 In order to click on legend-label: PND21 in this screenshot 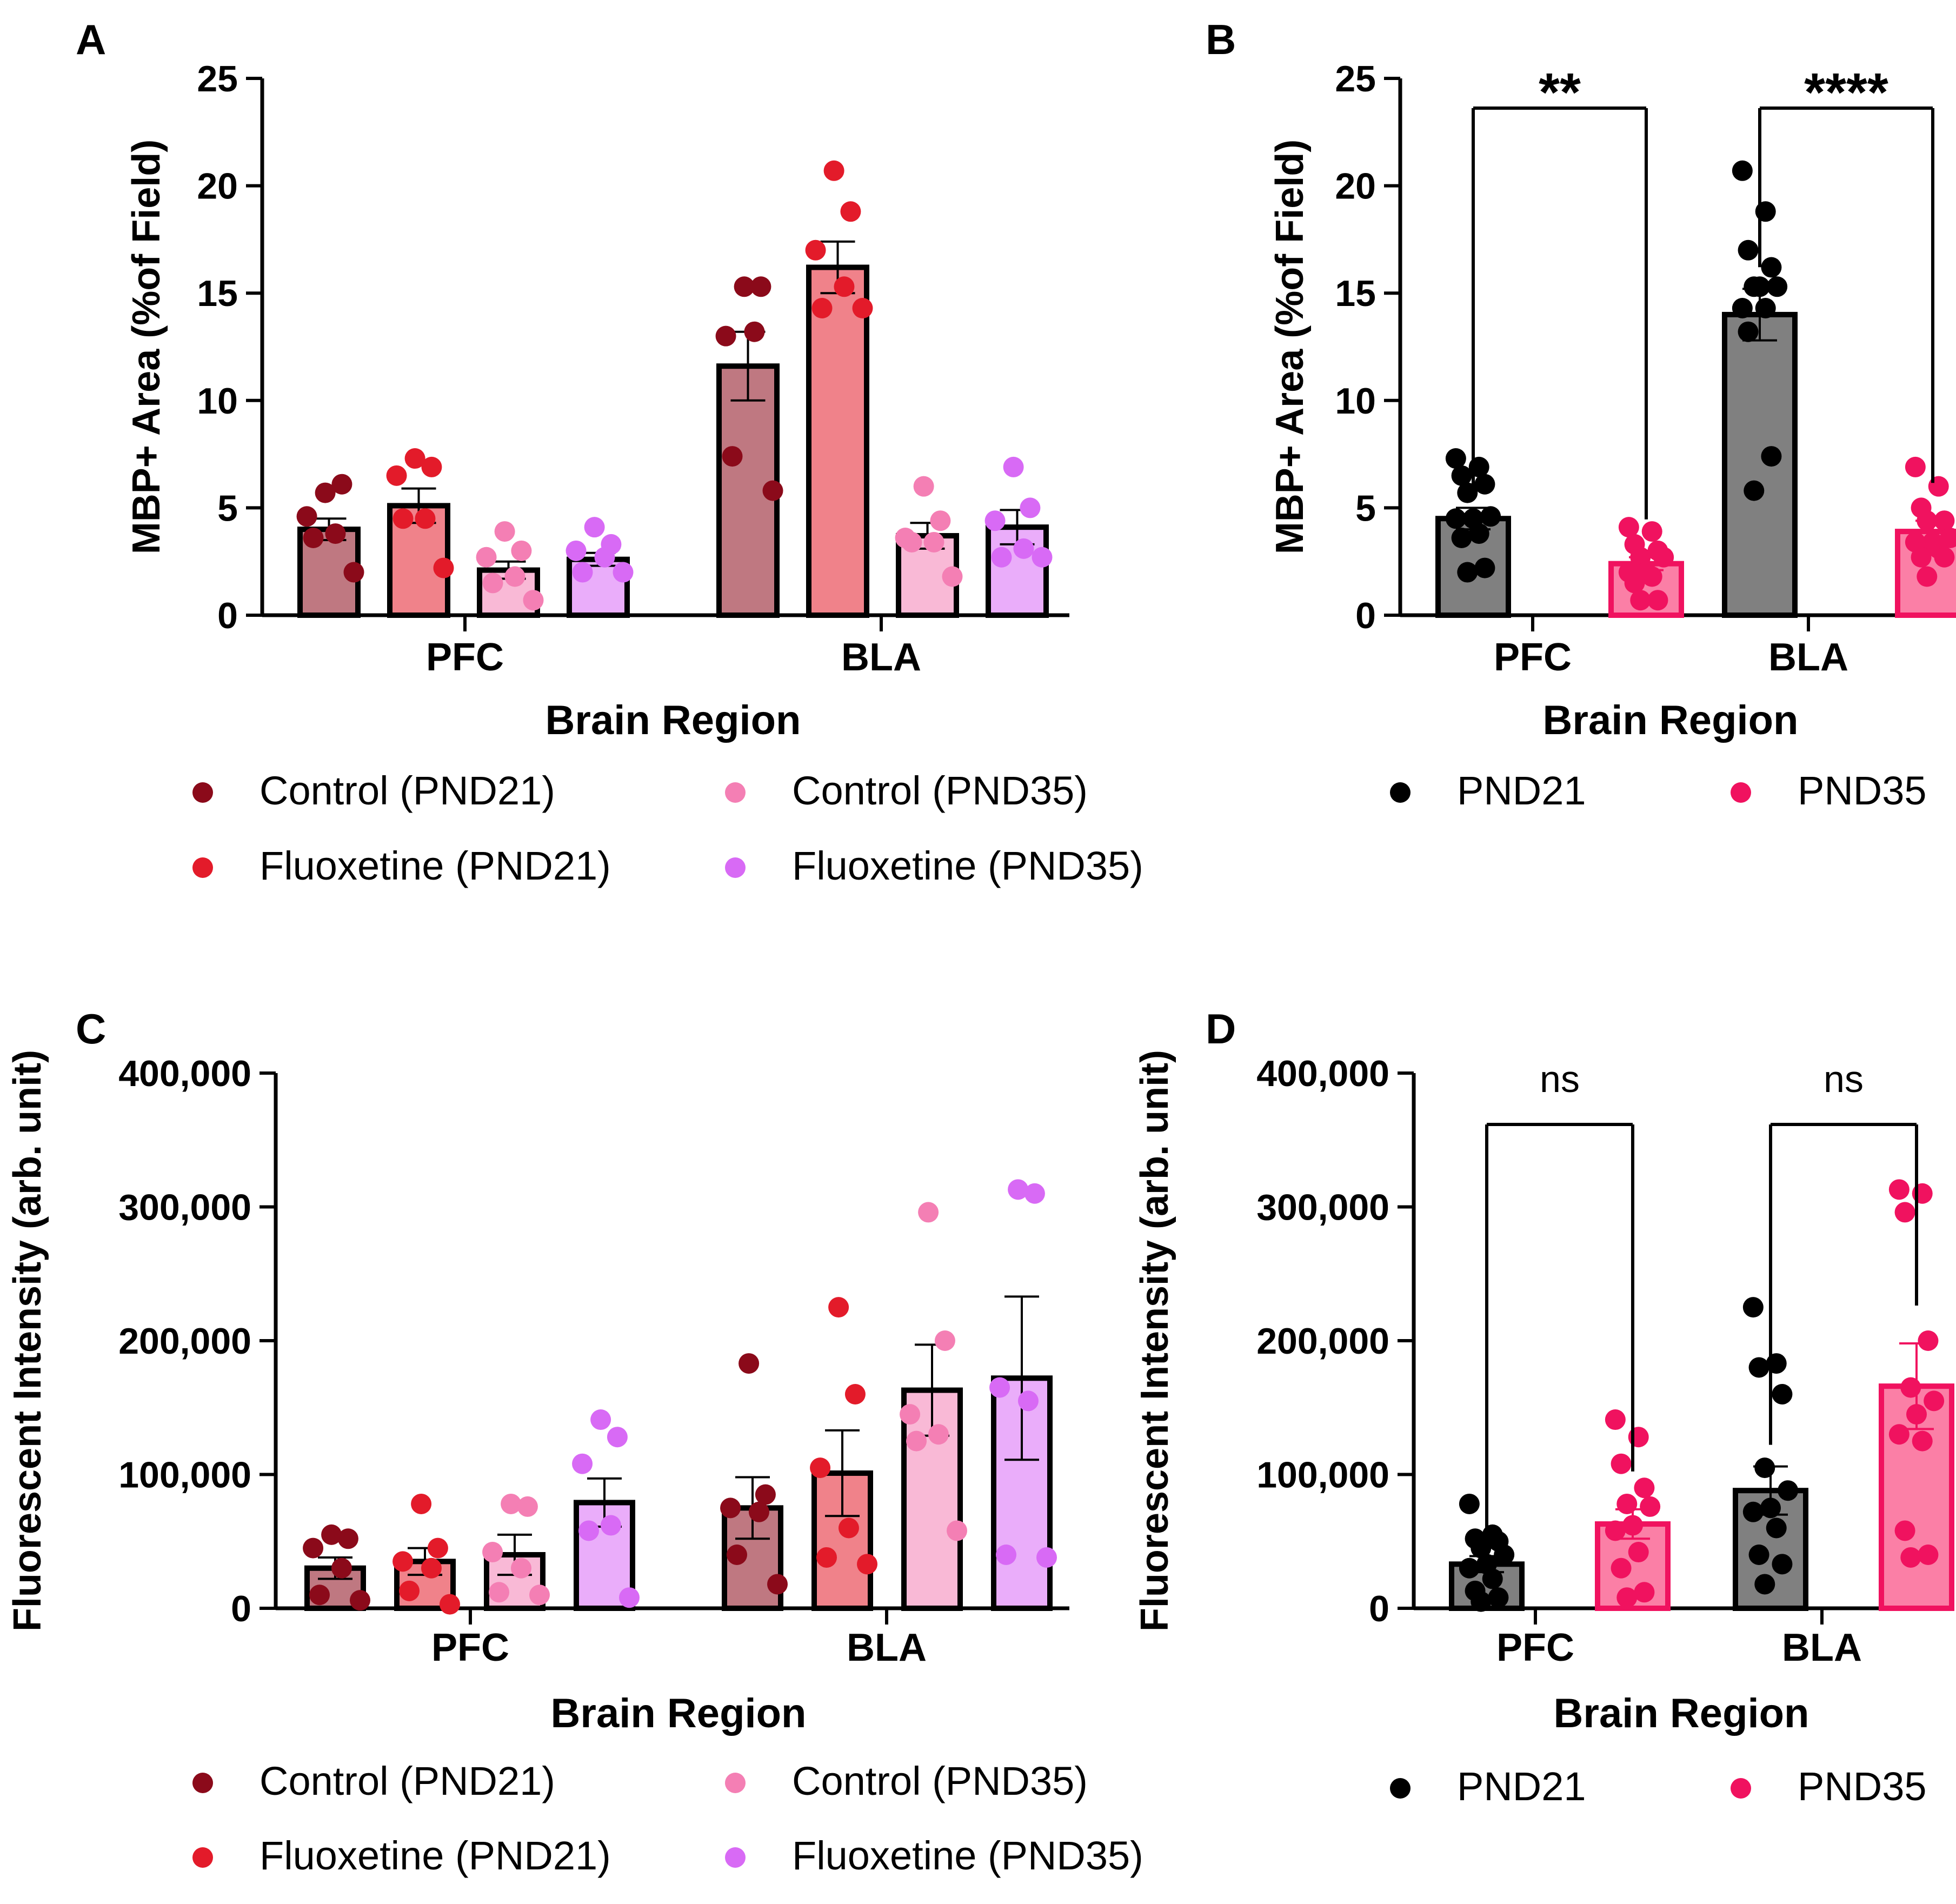, I will do `click(1521, 1786)`.